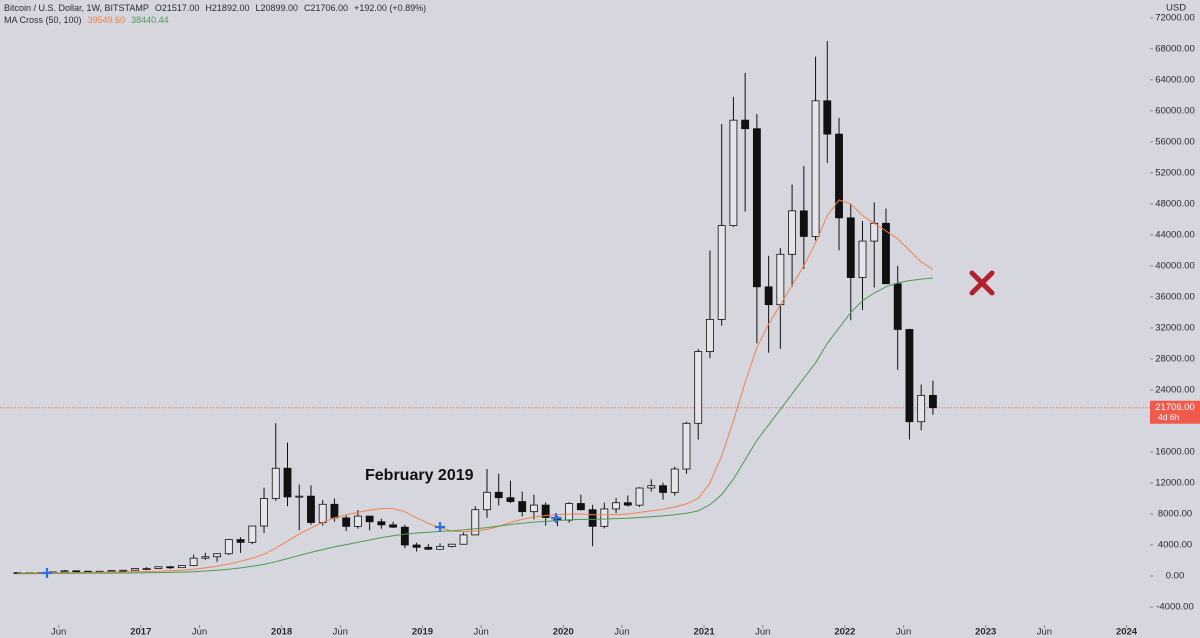 The height and width of the screenshot is (638, 1200). Describe the element at coordinates (1175, 203) in the screenshot. I see `y-tick-label: 48000.00` at that location.